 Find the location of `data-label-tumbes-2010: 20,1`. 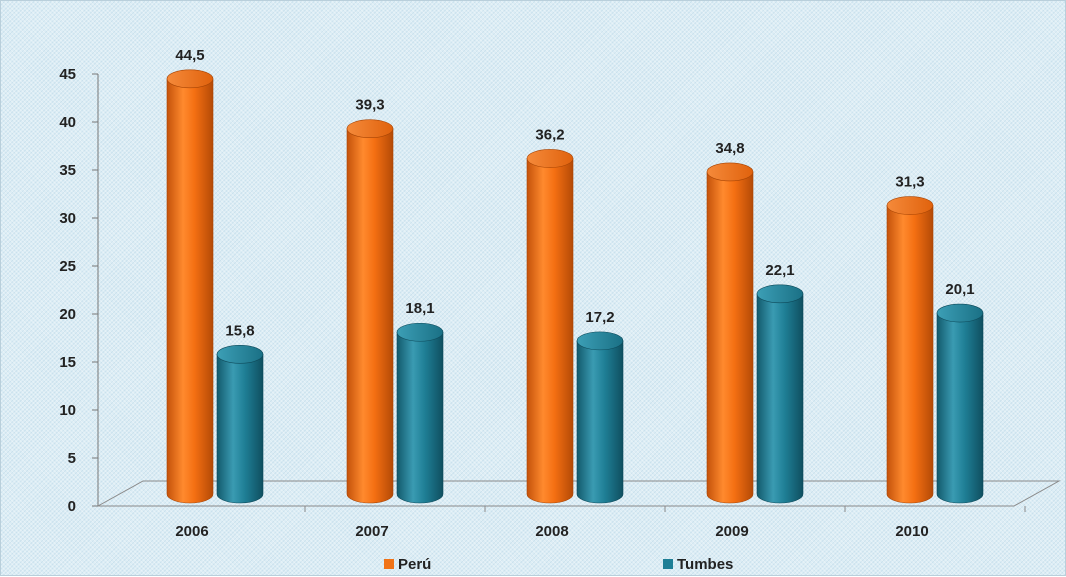

data-label-tumbes-2010: 20,1 is located at coordinates (959, 289).